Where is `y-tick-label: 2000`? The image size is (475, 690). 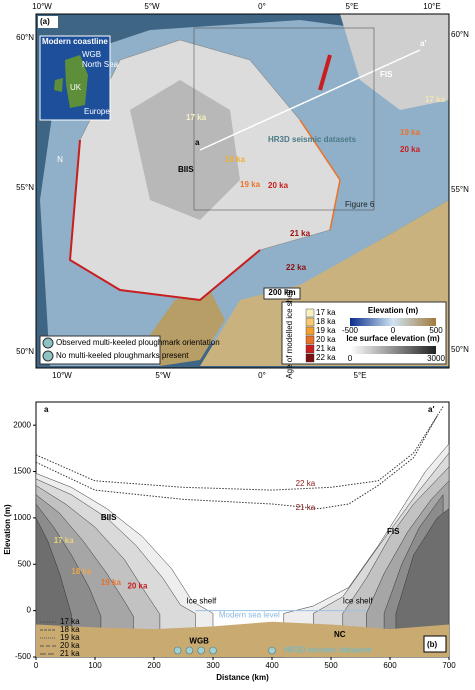
y-tick-label: 2000 is located at coordinates (22, 424).